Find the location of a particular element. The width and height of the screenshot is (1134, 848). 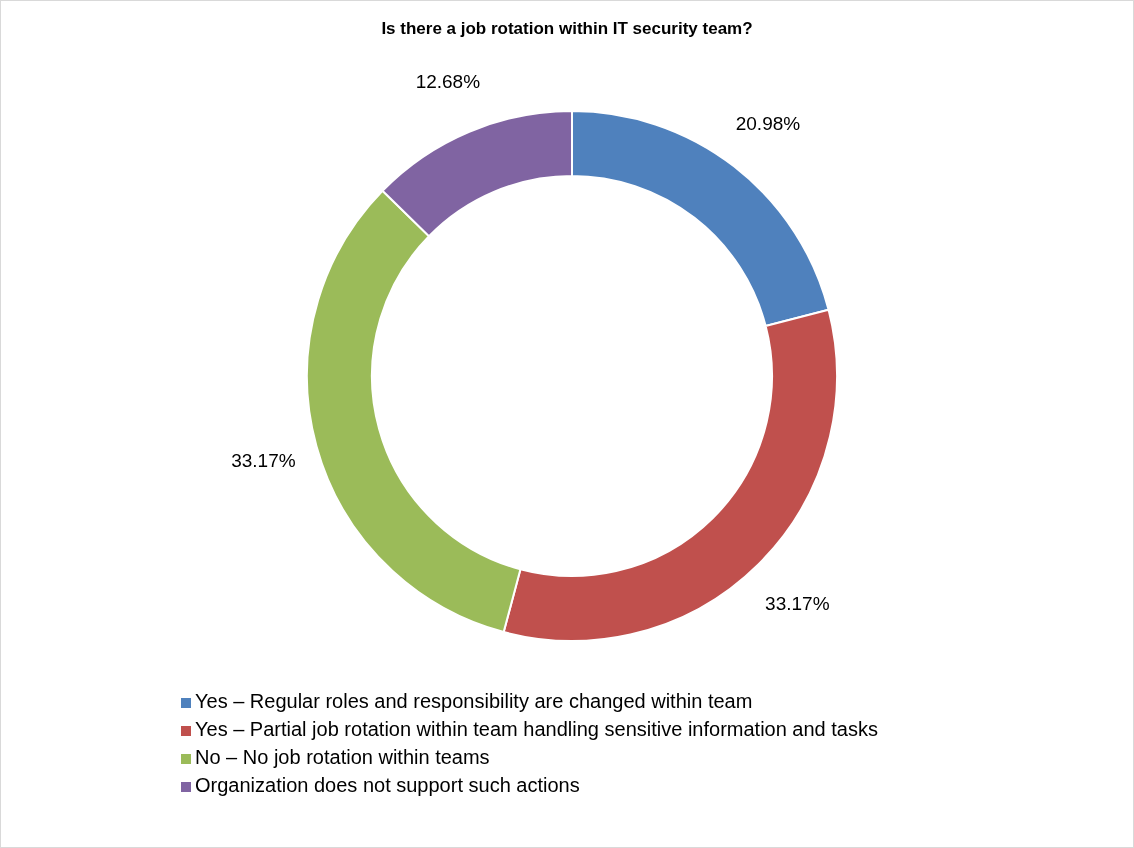

legend-label: Organization does not support such actions is located at coordinates (387, 785).